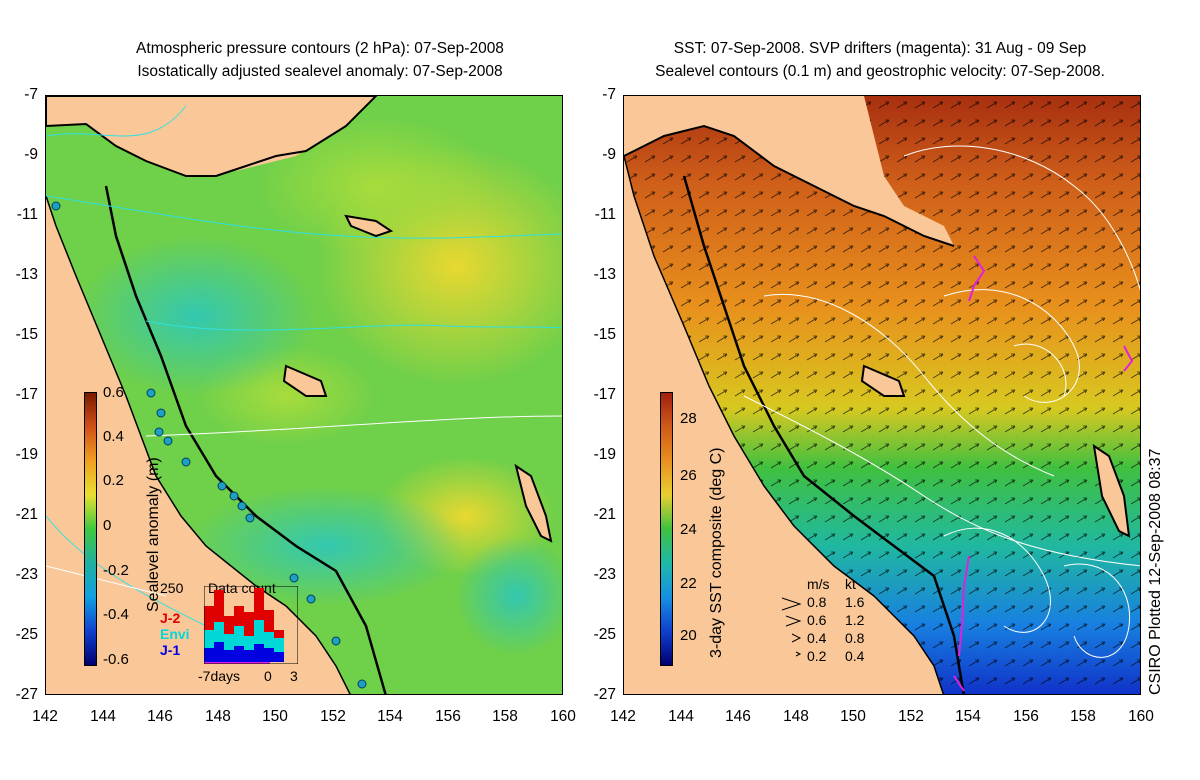 The height and width of the screenshot is (780, 1200). I want to click on left-colorbar-tick: -0.4, so click(116, 614).